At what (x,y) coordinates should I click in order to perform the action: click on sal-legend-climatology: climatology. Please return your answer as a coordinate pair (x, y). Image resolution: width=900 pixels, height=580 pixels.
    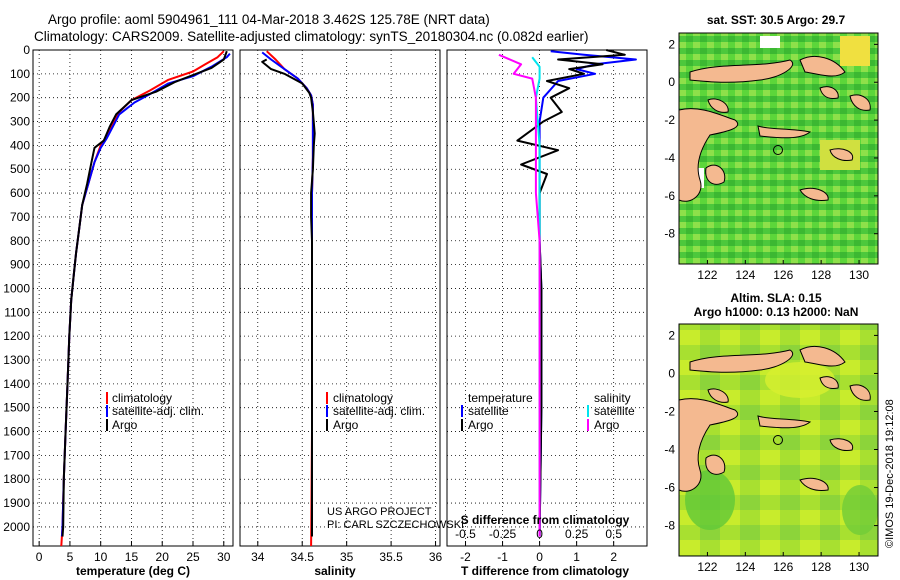
    Looking at the image, I should click on (363, 398).